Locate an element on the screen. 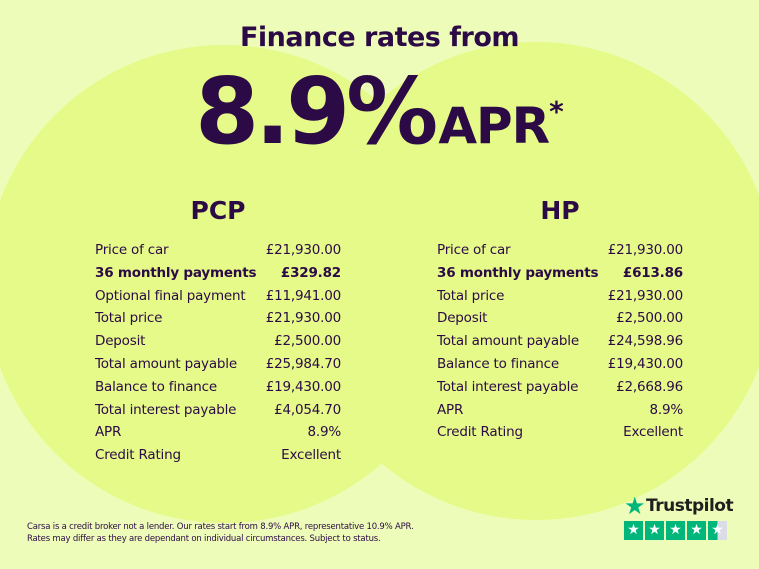 This screenshot has height=569, width=759. row-label: Optional final payment is located at coordinates (170, 295).